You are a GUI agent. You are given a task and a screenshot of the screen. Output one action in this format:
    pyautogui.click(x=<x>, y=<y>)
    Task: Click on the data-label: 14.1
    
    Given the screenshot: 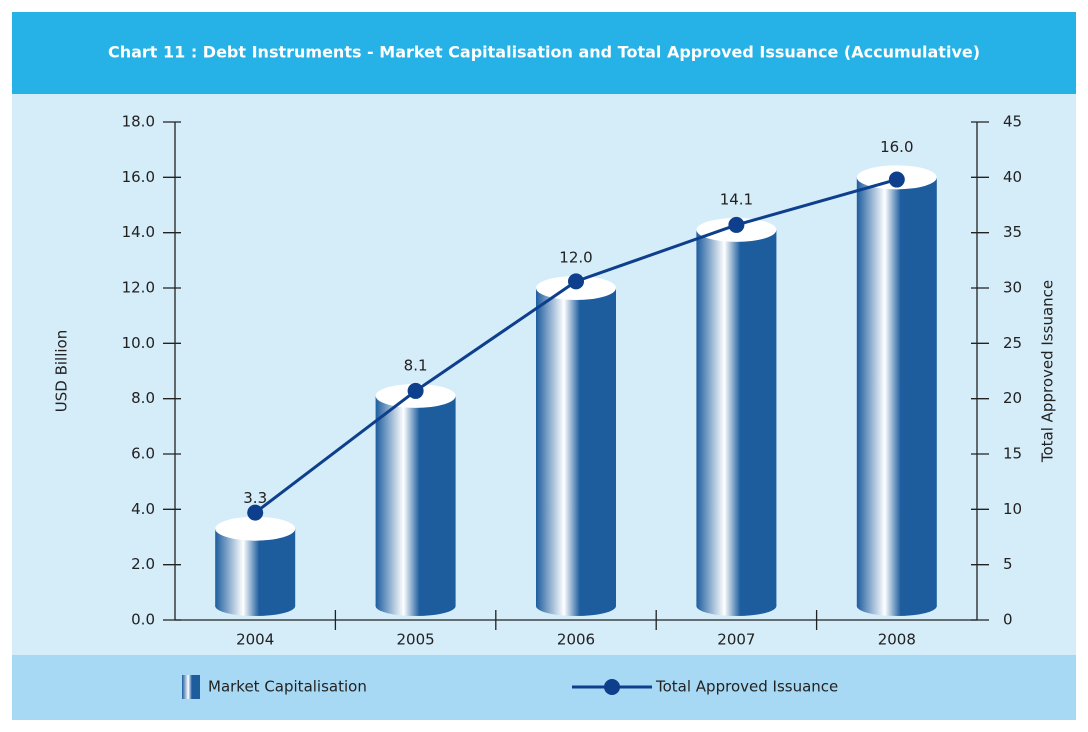 What is the action you would take?
    pyautogui.click(x=736, y=199)
    